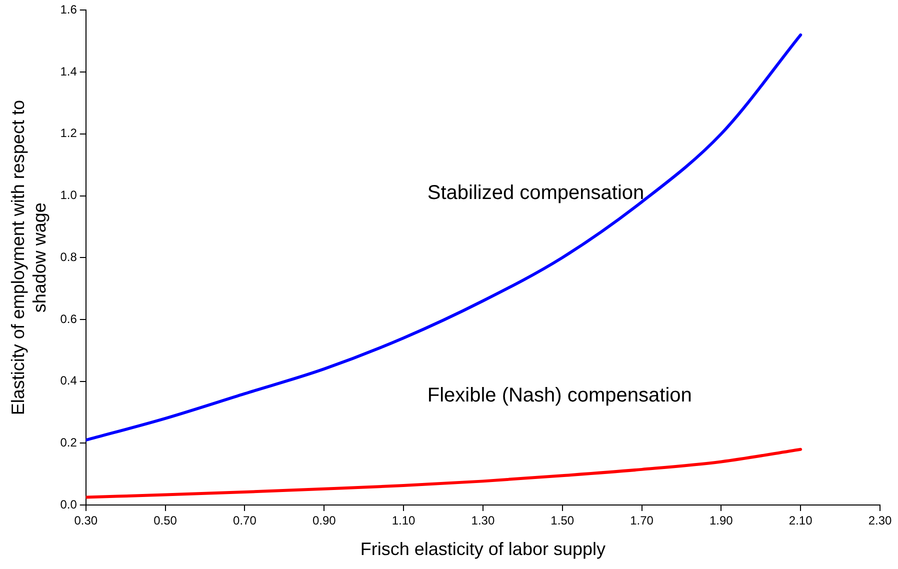 This screenshot has width=898, height=569. Describe the element at coordinates (562, 521) in the screenshot. I see `x-tick-label: 1.50` at that location.